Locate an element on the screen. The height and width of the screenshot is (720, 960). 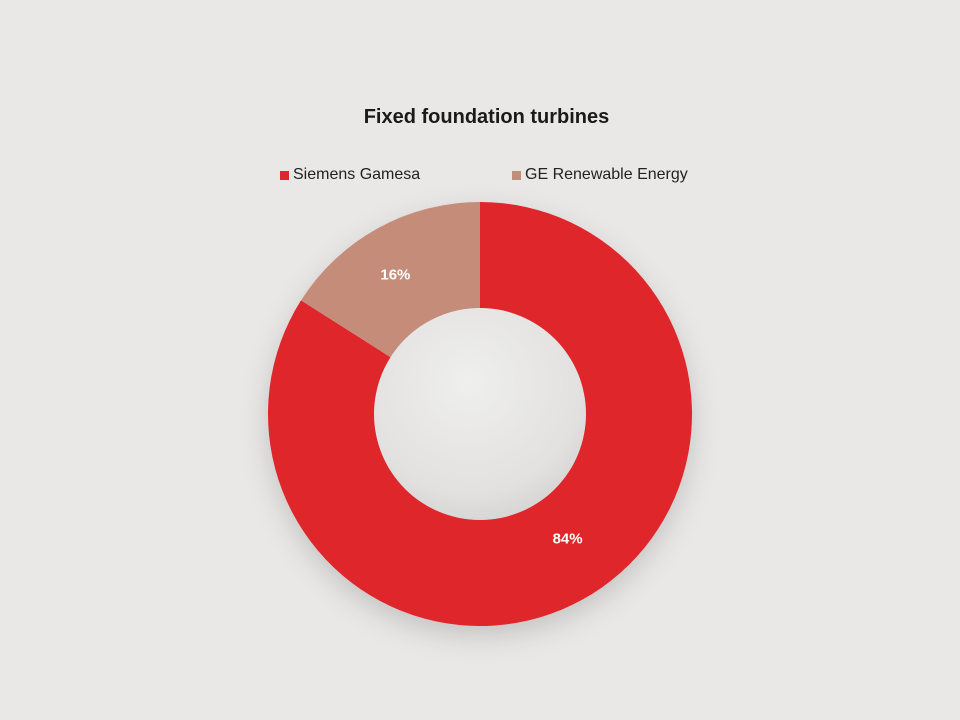
chart-title: Fixed foundation turbines is located at coordinates (486, 117).